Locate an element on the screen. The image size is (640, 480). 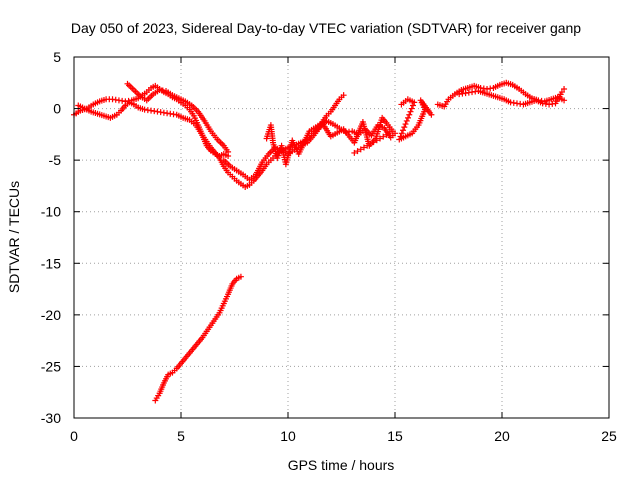
x-tick-label: 0 is located at coordinates (74, 436).